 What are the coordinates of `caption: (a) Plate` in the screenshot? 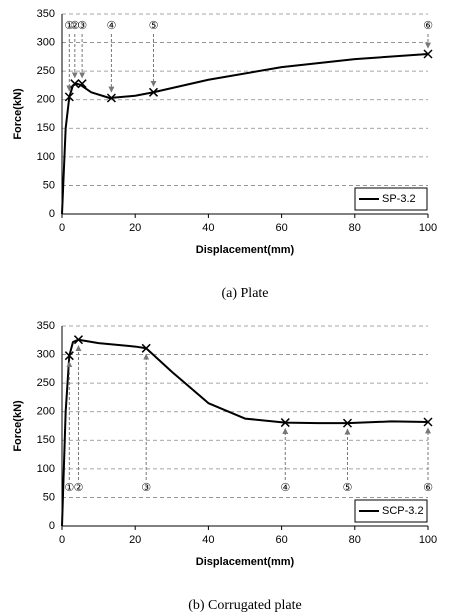 It's located at (244, 293).